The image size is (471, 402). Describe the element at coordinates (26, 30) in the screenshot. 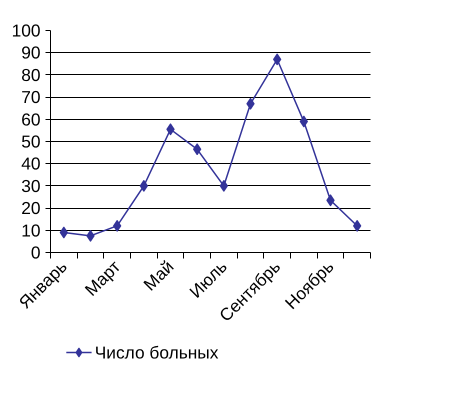

I see `y-tick-label: 100` at that location.